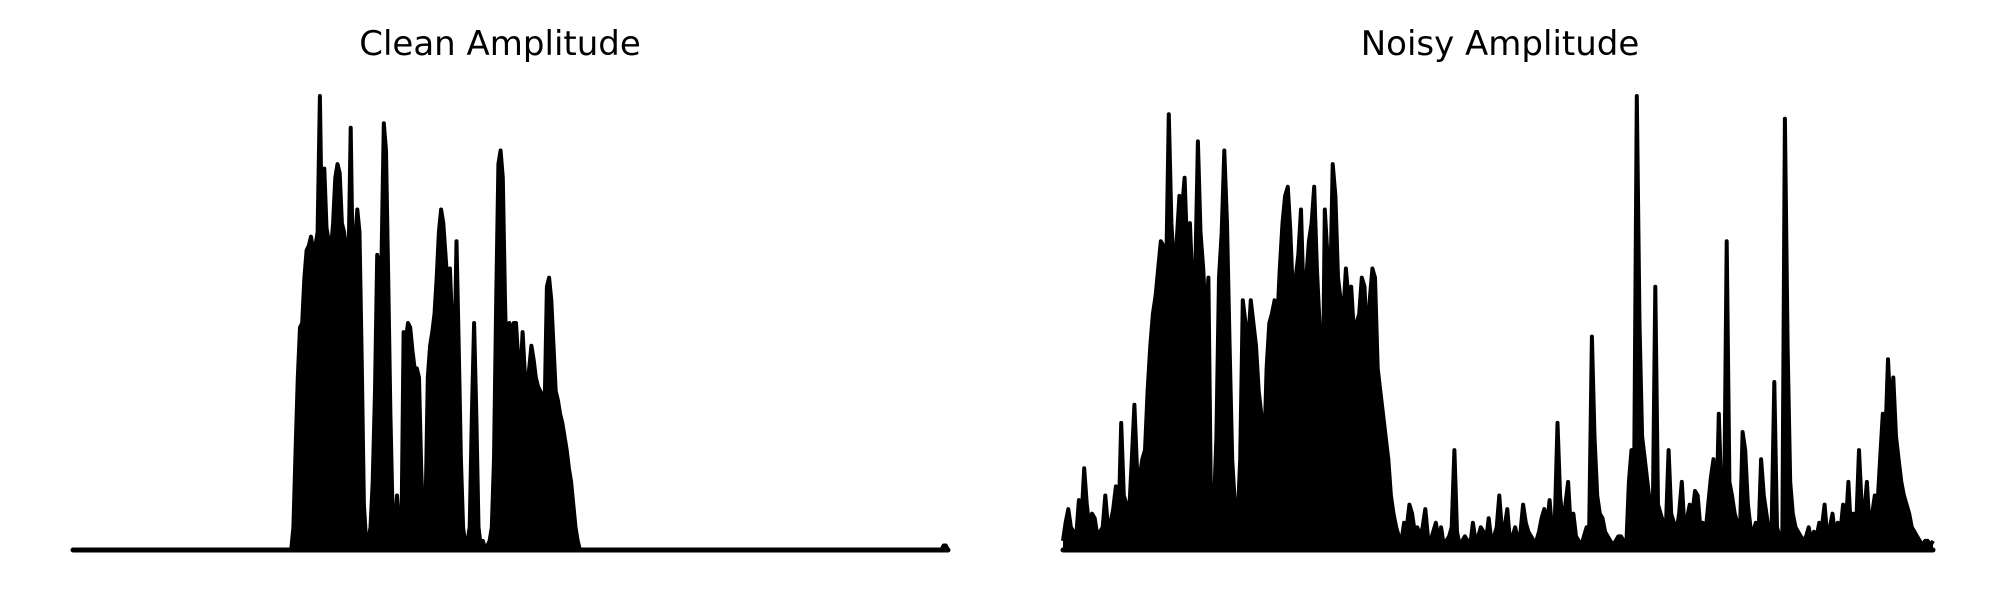 This screenshot has width=2000, height=600. I want to click on chart-title: Clean Amplitude, so click(500, 44).